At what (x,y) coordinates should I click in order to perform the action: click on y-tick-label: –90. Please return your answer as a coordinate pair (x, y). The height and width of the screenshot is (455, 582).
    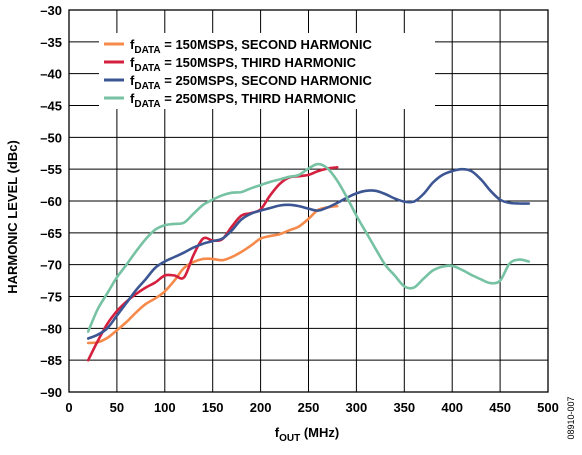
    Looking at the image, I should click on (51, 392).